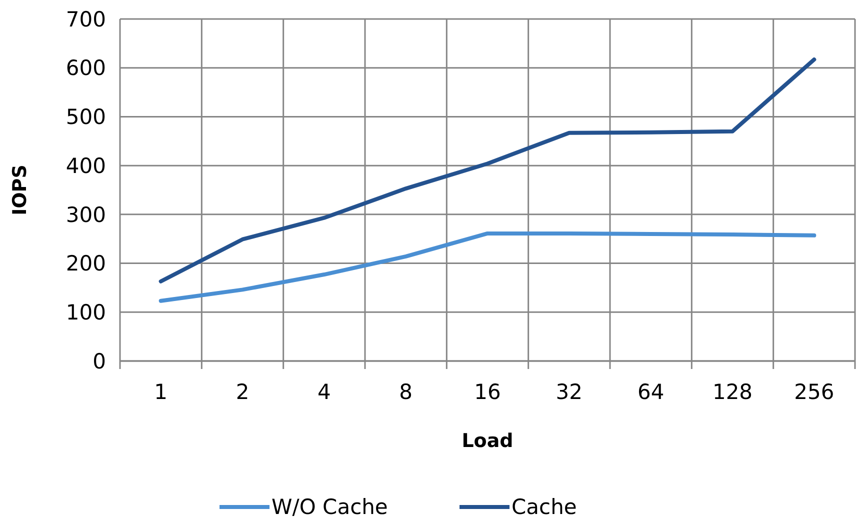 The image size is (859, 526). I want to click on x-tick-label: 8, so click(406, 392).